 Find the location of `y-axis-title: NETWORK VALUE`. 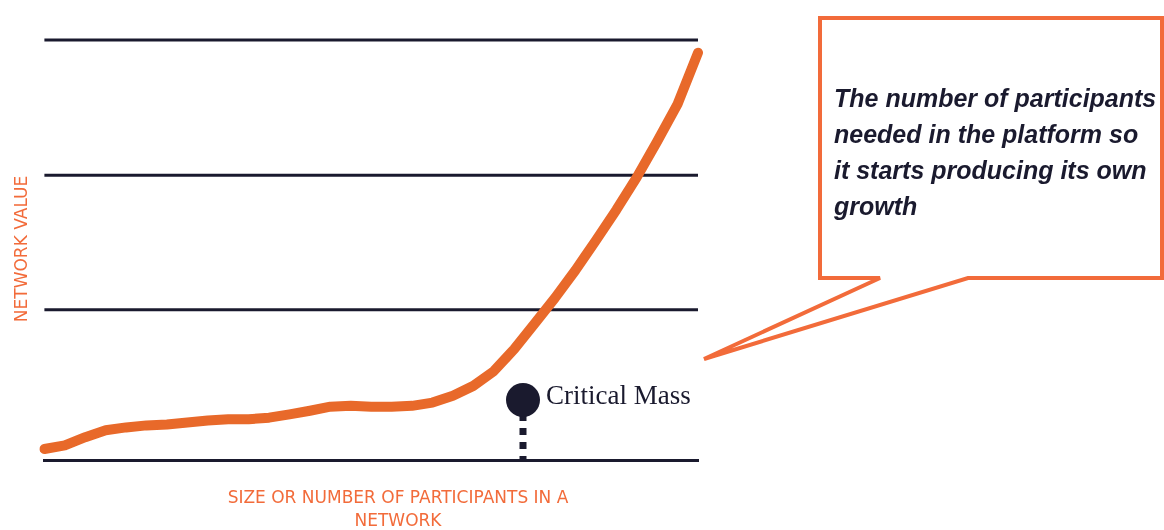

y-axis-title: NETWORK VALUE is located at coordinates (20, 249).